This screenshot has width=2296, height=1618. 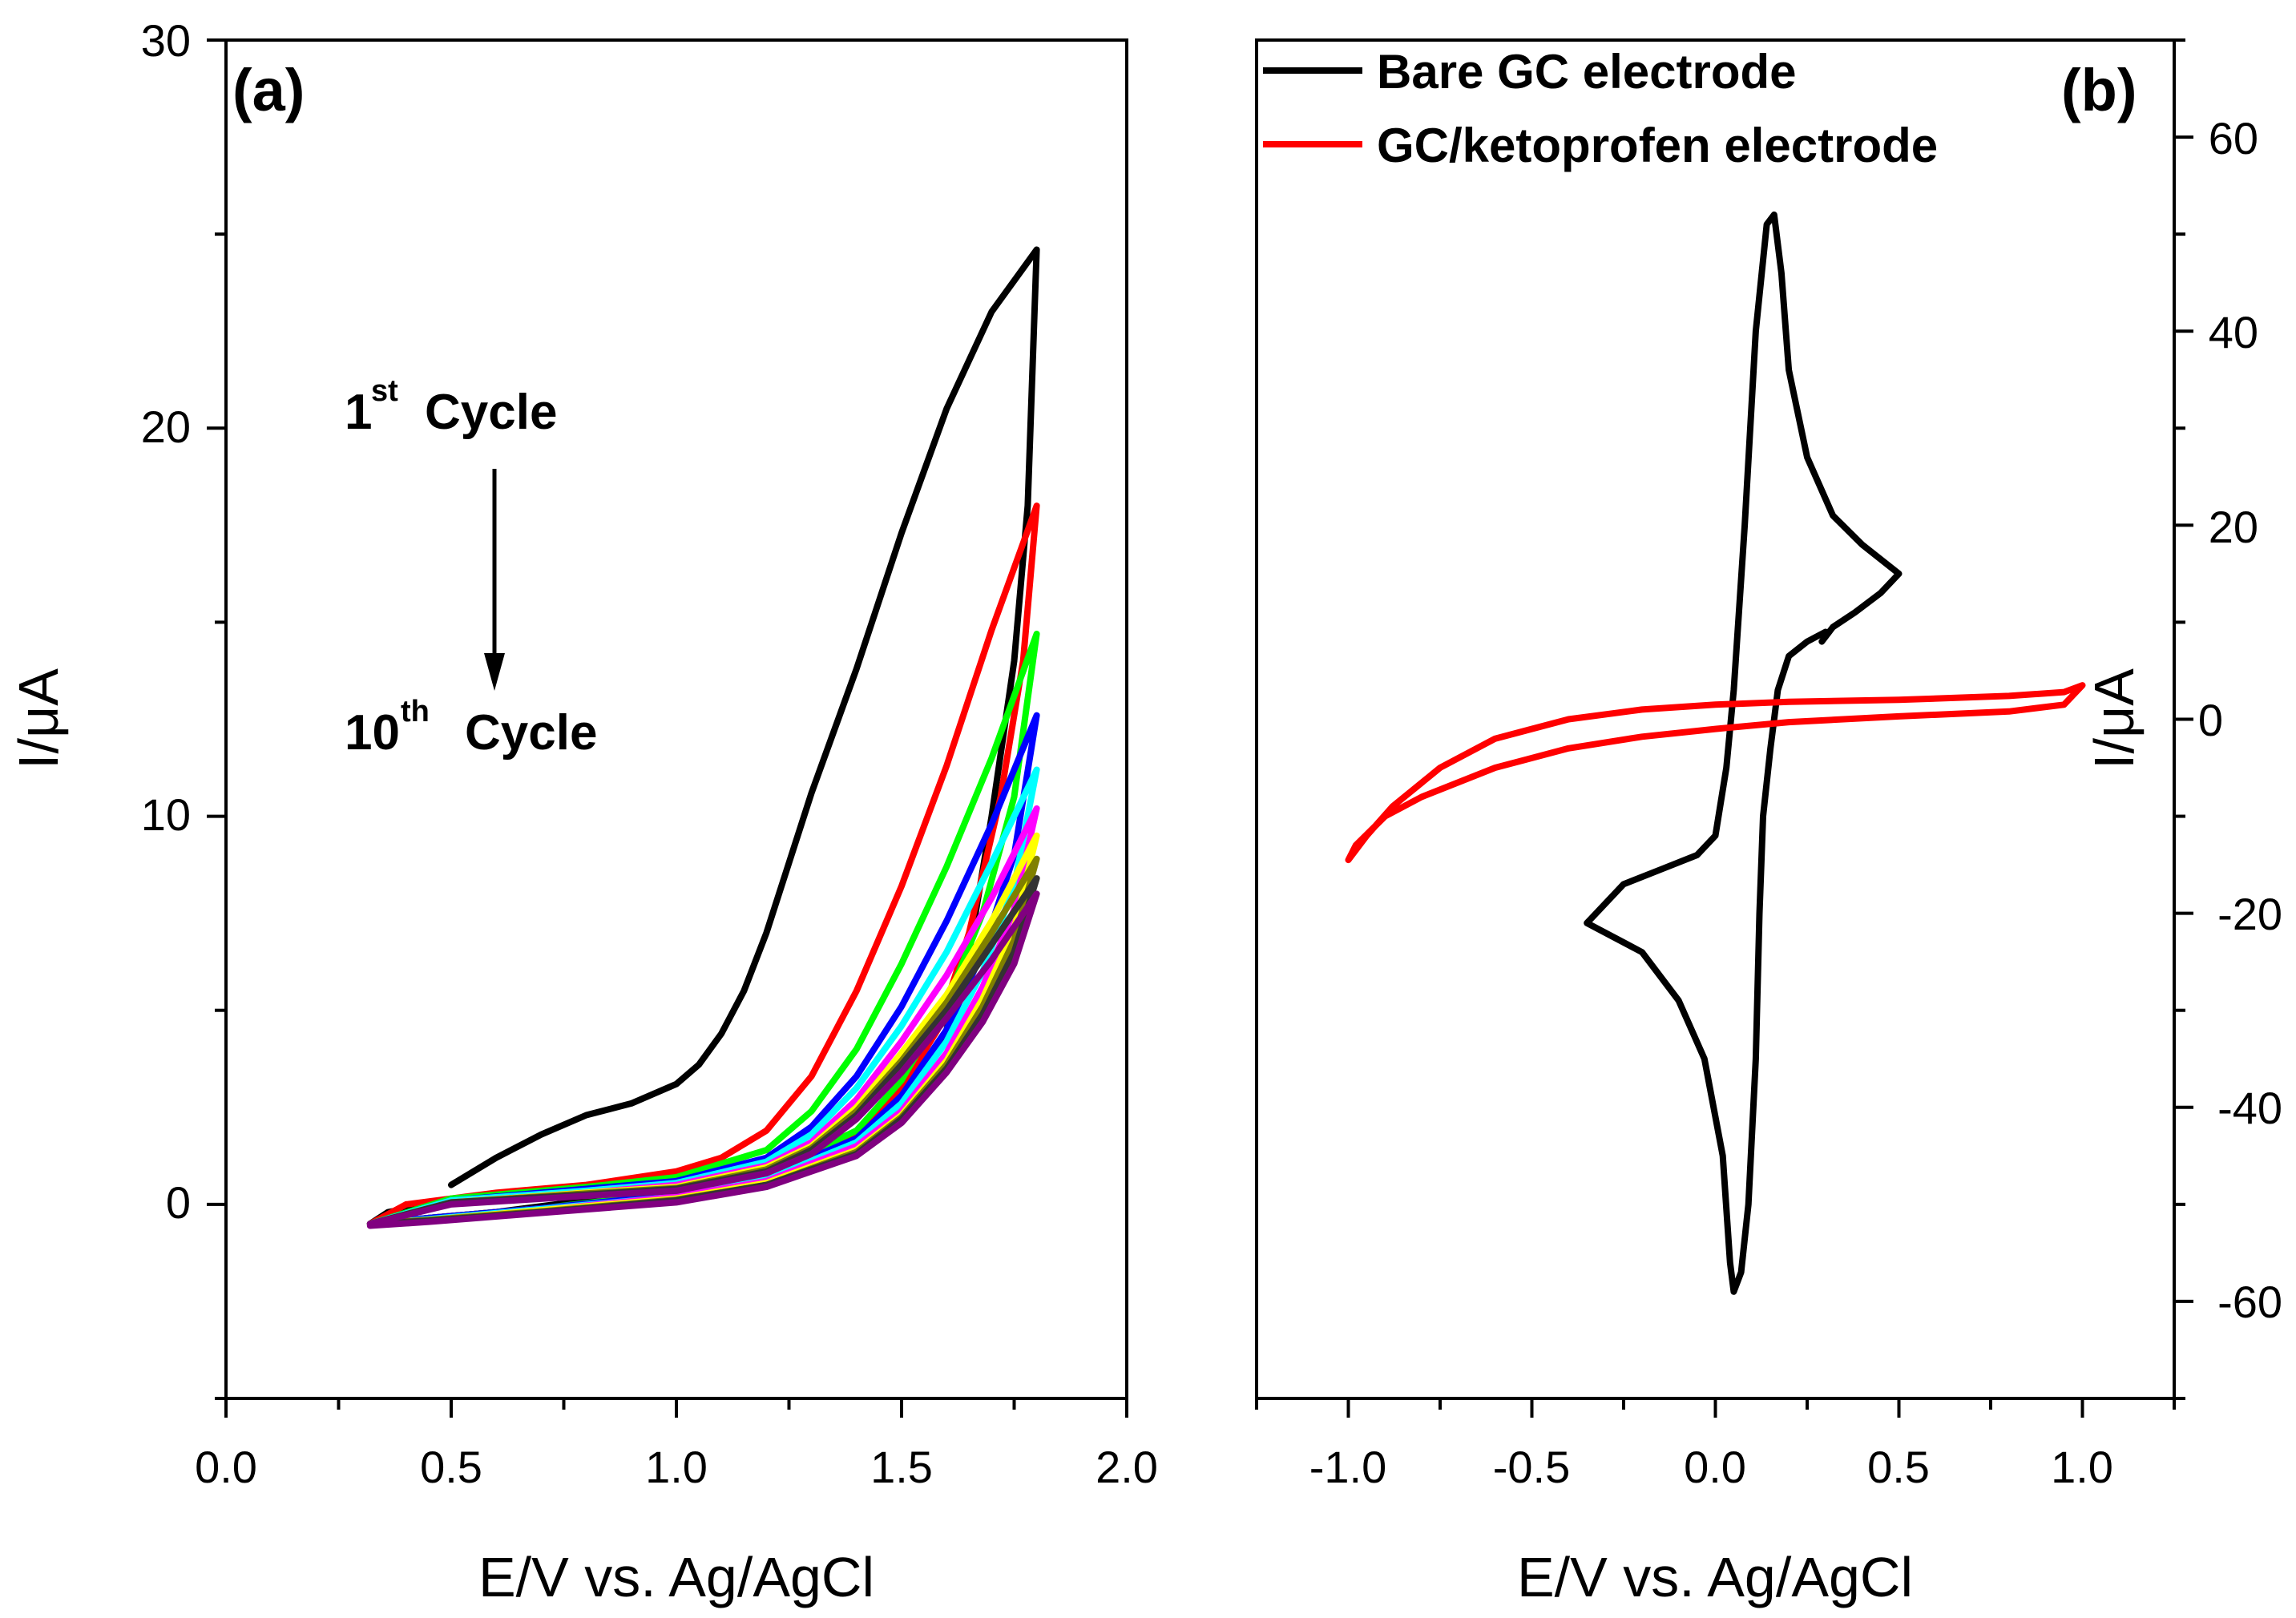 What do you see at coordinates (178, 1202) in the screenshot?
I see `panel-a-ytick-label: 0` at bounding box center [178, 1202].